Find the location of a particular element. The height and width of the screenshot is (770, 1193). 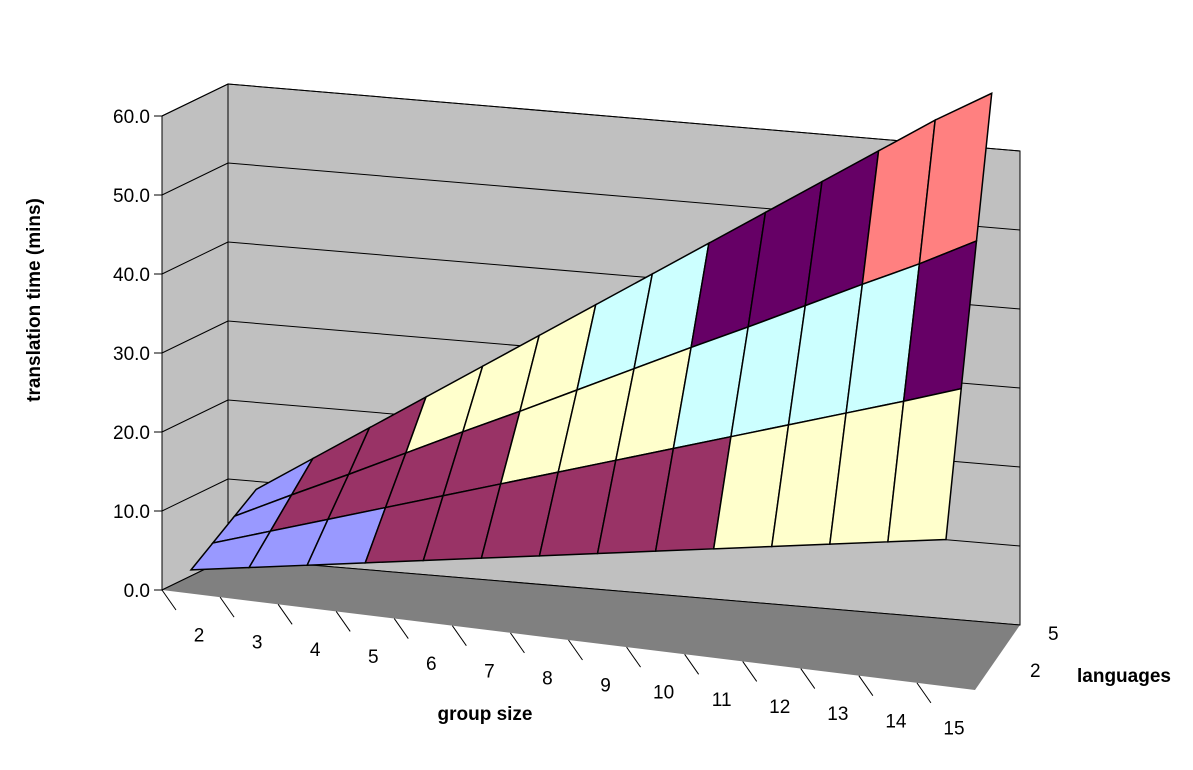

x-tick-label: 4 is located at coordinates (315, 650).